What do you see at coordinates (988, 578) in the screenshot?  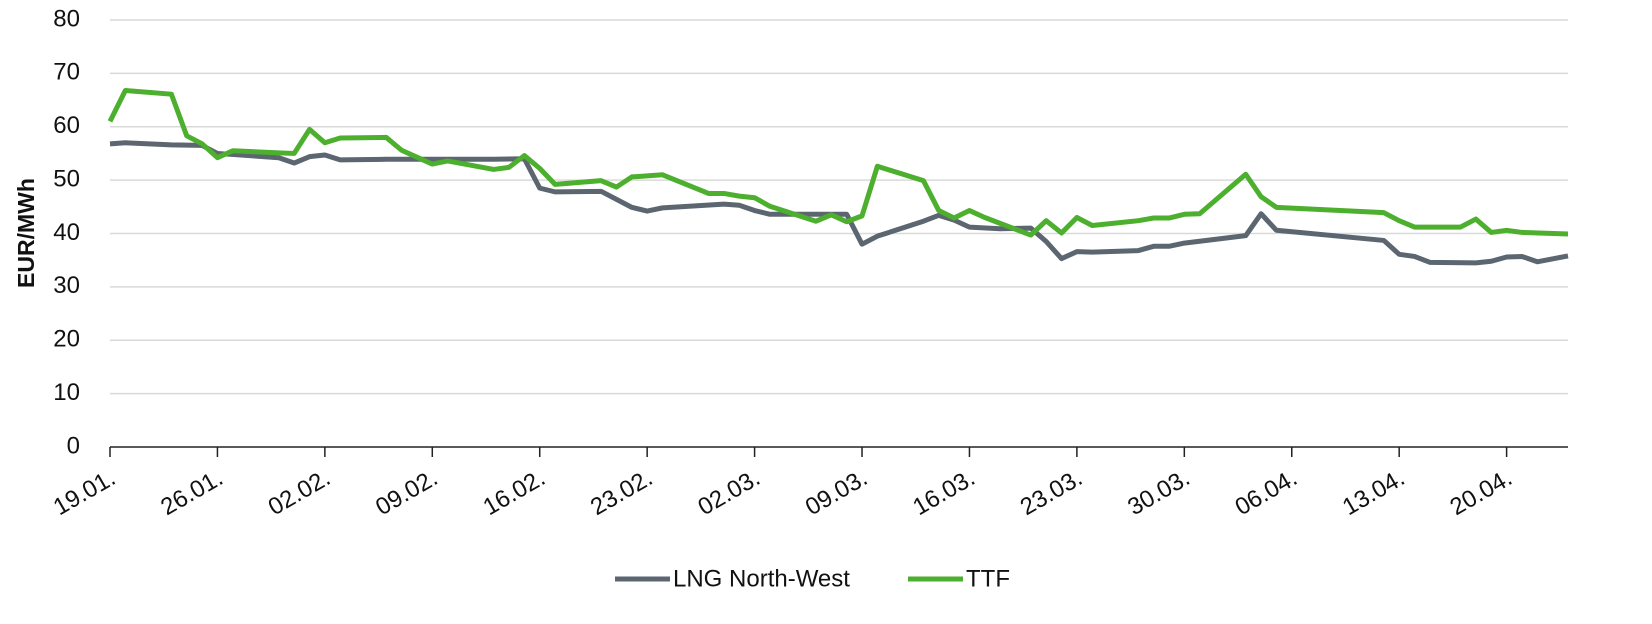 I see `legend-label: TTF` at bounding box center [988, 578].